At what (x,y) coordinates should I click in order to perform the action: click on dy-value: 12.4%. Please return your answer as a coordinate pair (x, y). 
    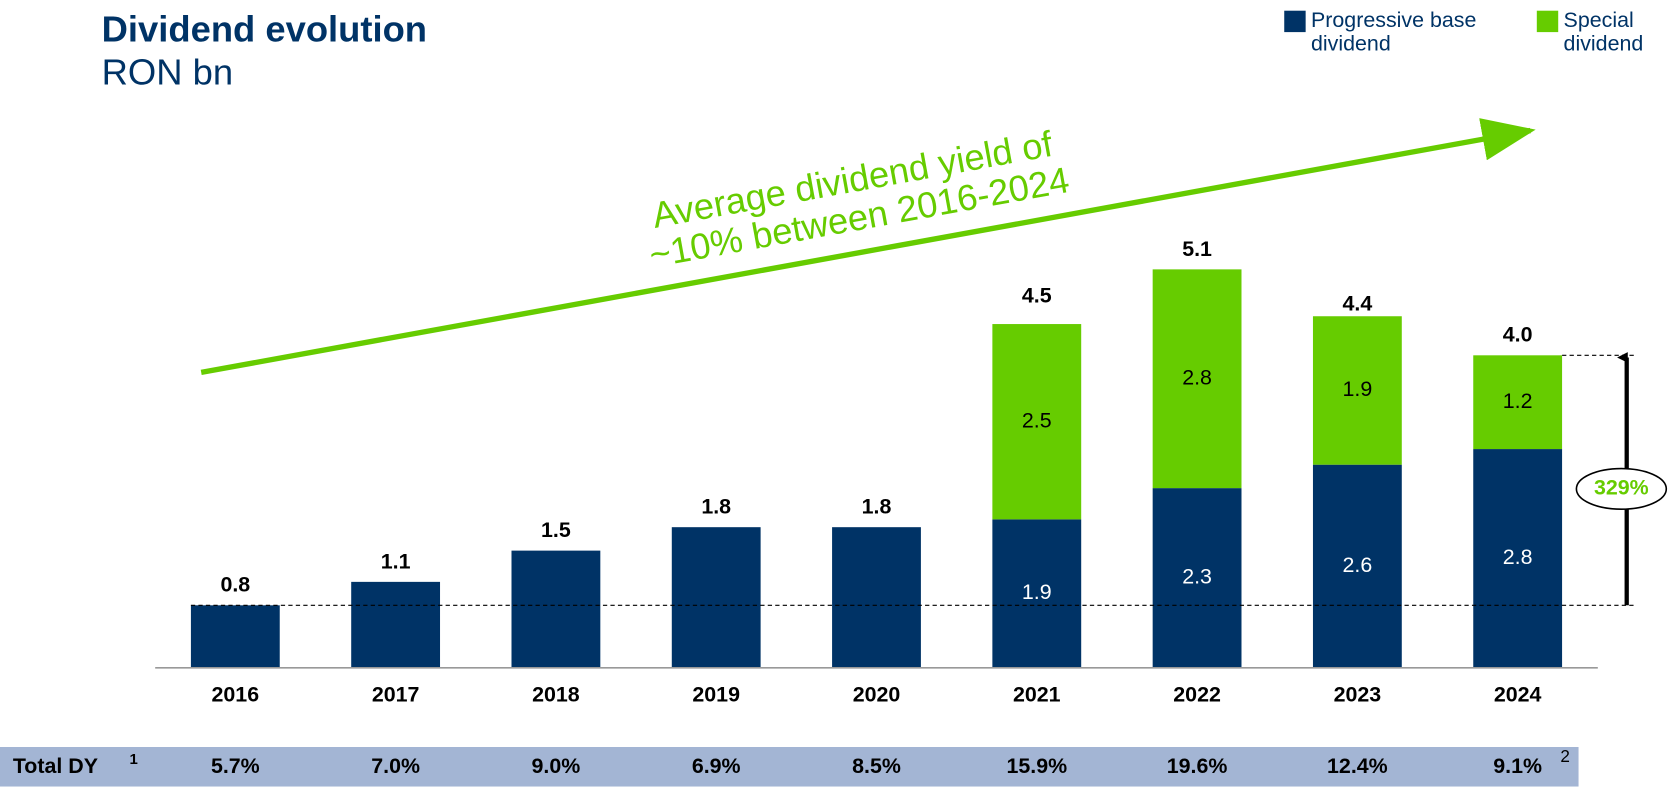
    Looking at the image, I should click on (1357, 766).